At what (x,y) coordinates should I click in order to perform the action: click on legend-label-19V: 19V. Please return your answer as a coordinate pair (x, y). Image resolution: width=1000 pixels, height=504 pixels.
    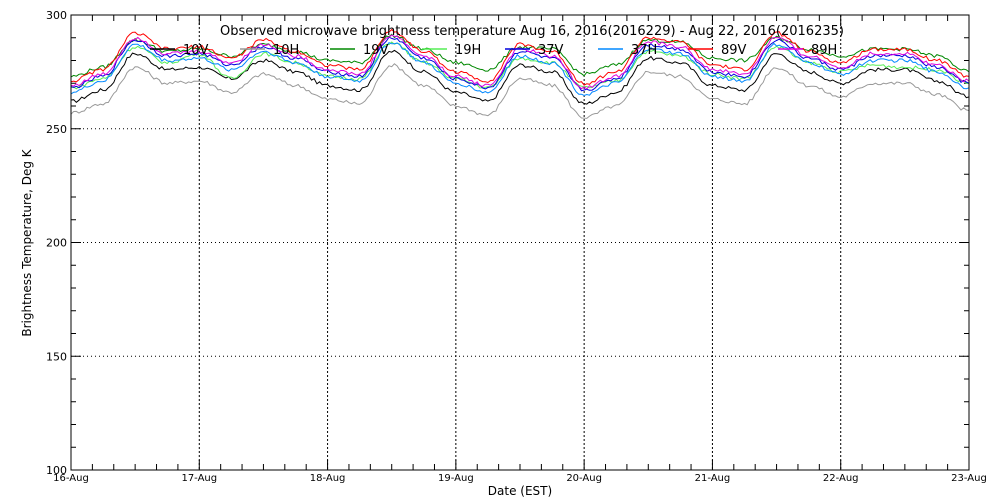
    Looking at the image, I should click on (376, 50).